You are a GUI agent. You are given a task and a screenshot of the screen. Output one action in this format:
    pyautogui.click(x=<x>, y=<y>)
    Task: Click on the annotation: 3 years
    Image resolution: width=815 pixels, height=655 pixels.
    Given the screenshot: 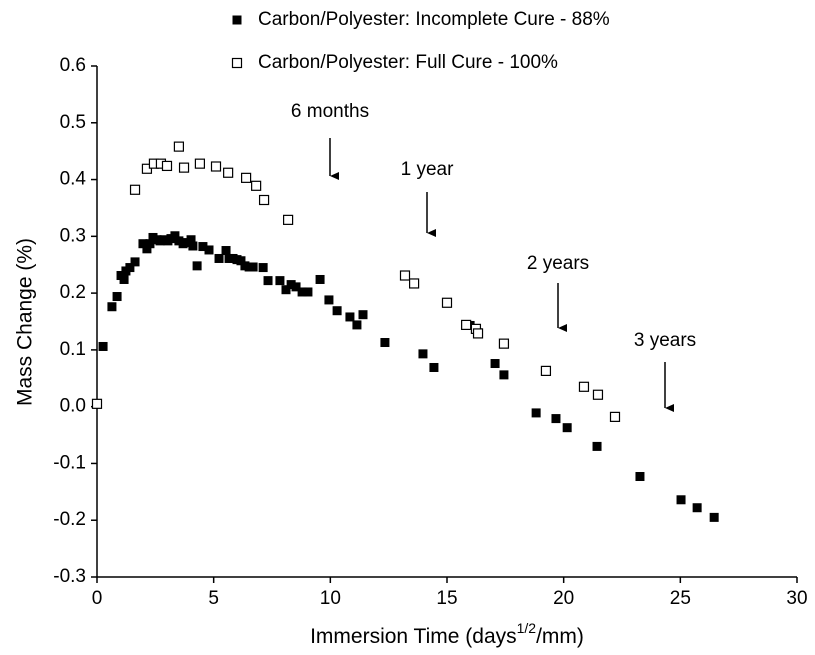 What is the action you would take?
    pyautogui.click(x=665, y=340)
    